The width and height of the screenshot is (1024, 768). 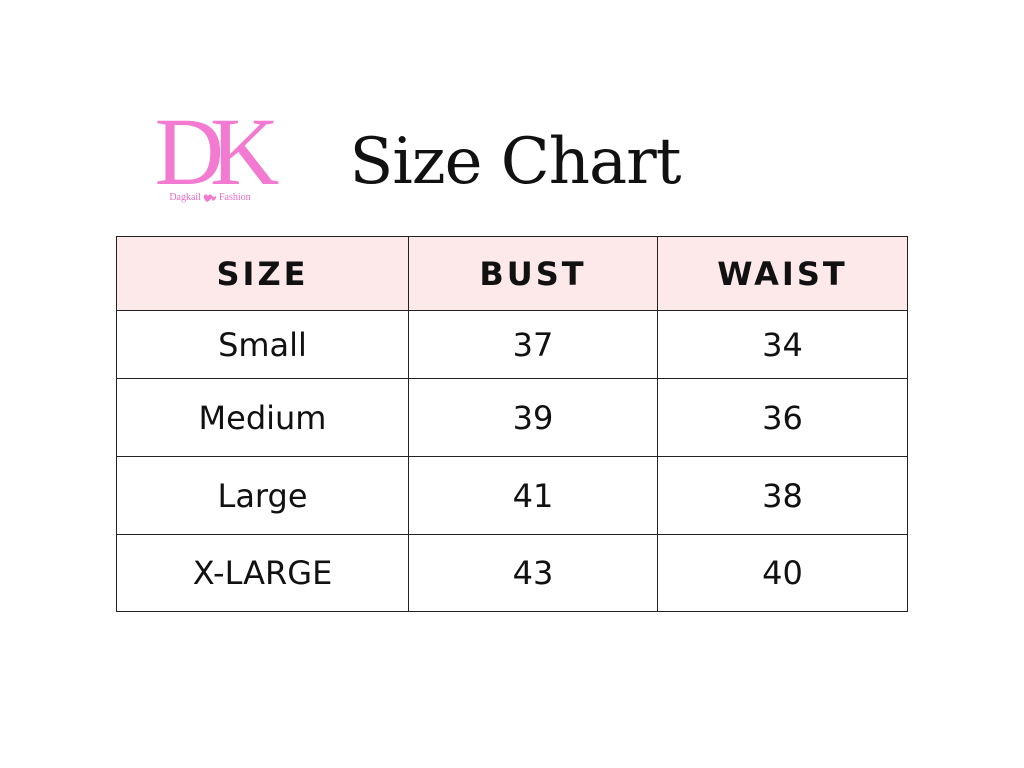 I want to click on table-cell: X-LARGE, so click(x=262, y=573).